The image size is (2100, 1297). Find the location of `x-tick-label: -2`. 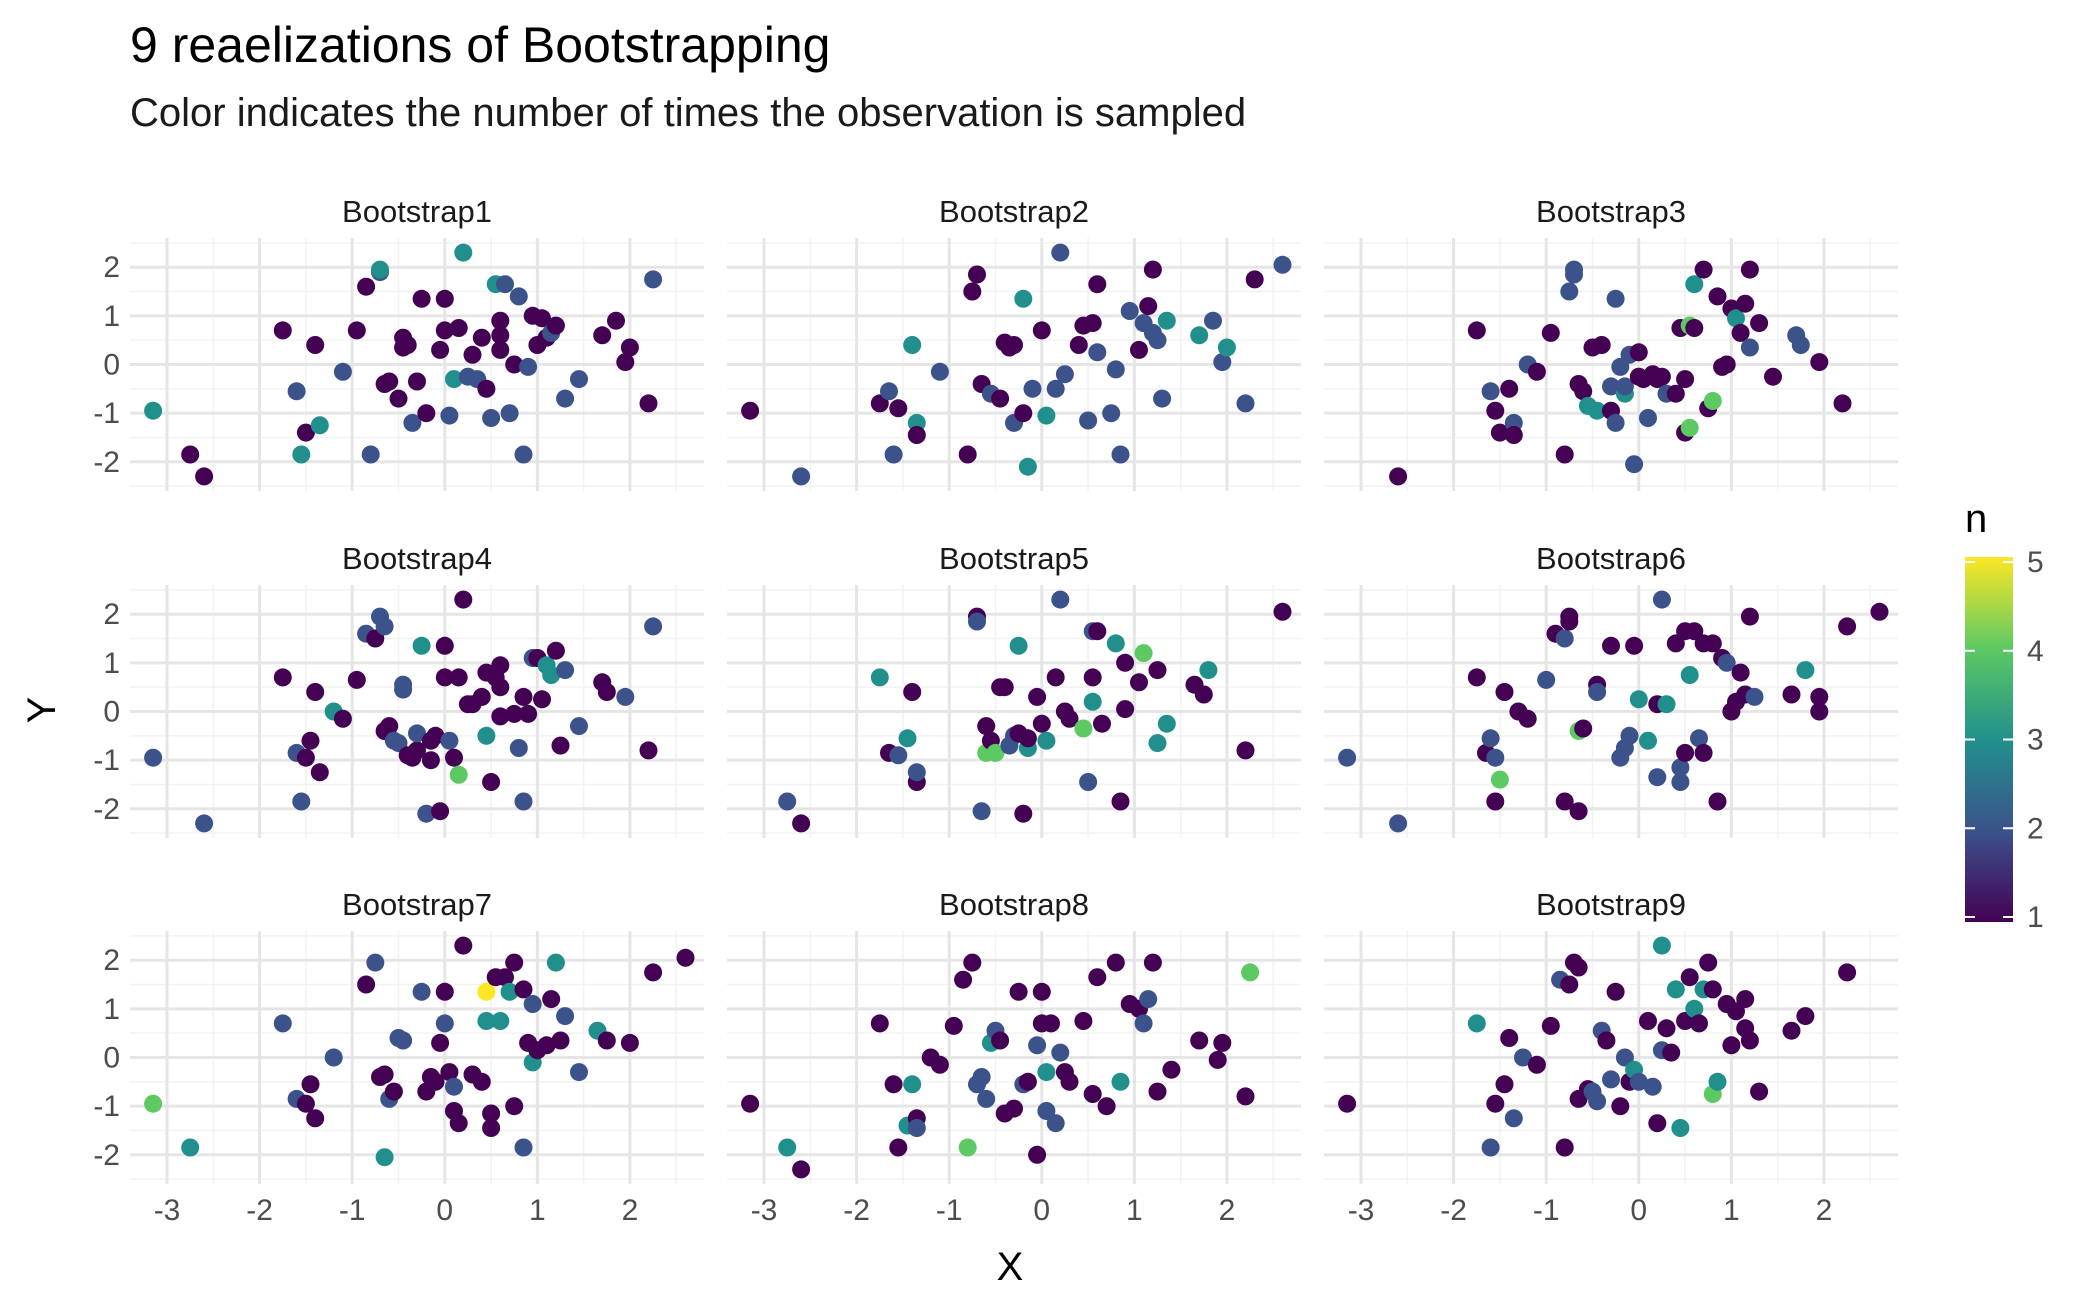

x-tick-label: -2 is located at coordinates (856, 1210).